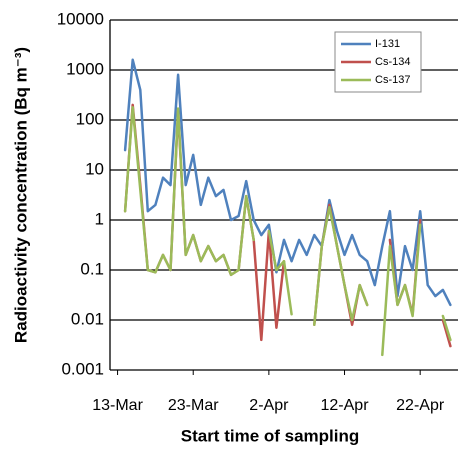  I want to click on legend-label: I-131, so click(387, 44).